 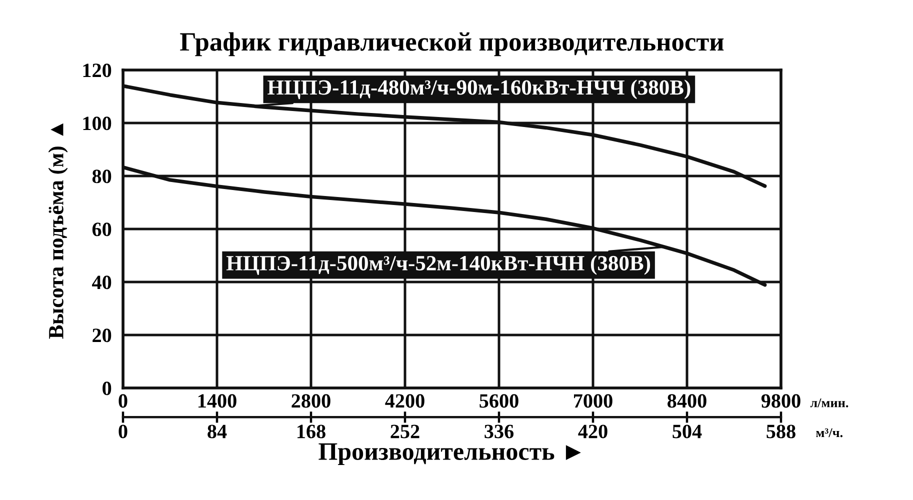 I want to click on x-tick-label: 9800, so click(x=780, y=401).